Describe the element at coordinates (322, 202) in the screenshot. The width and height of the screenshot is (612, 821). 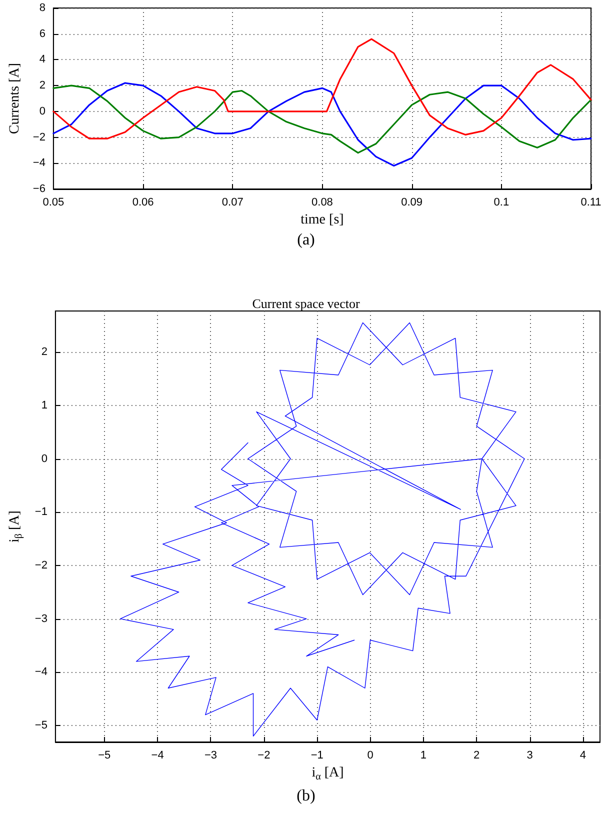
I see `x-tick-label: 0.08` at that location.